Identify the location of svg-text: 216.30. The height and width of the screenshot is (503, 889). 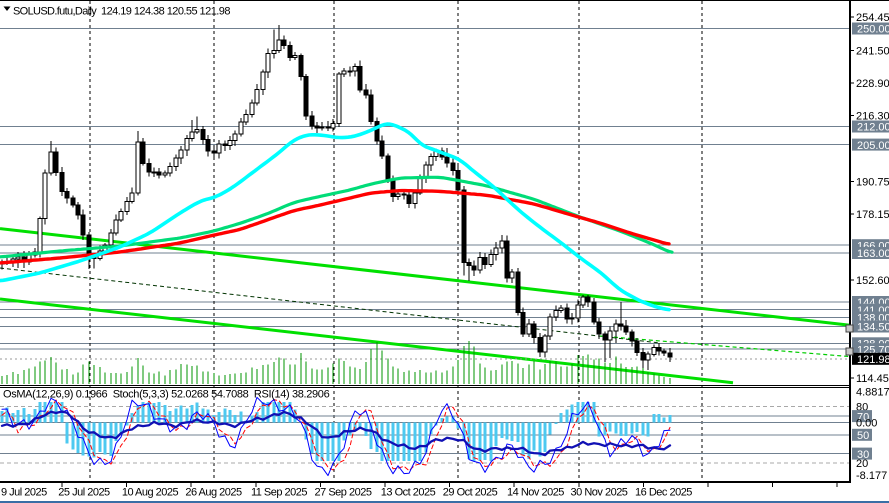
(872, 116).